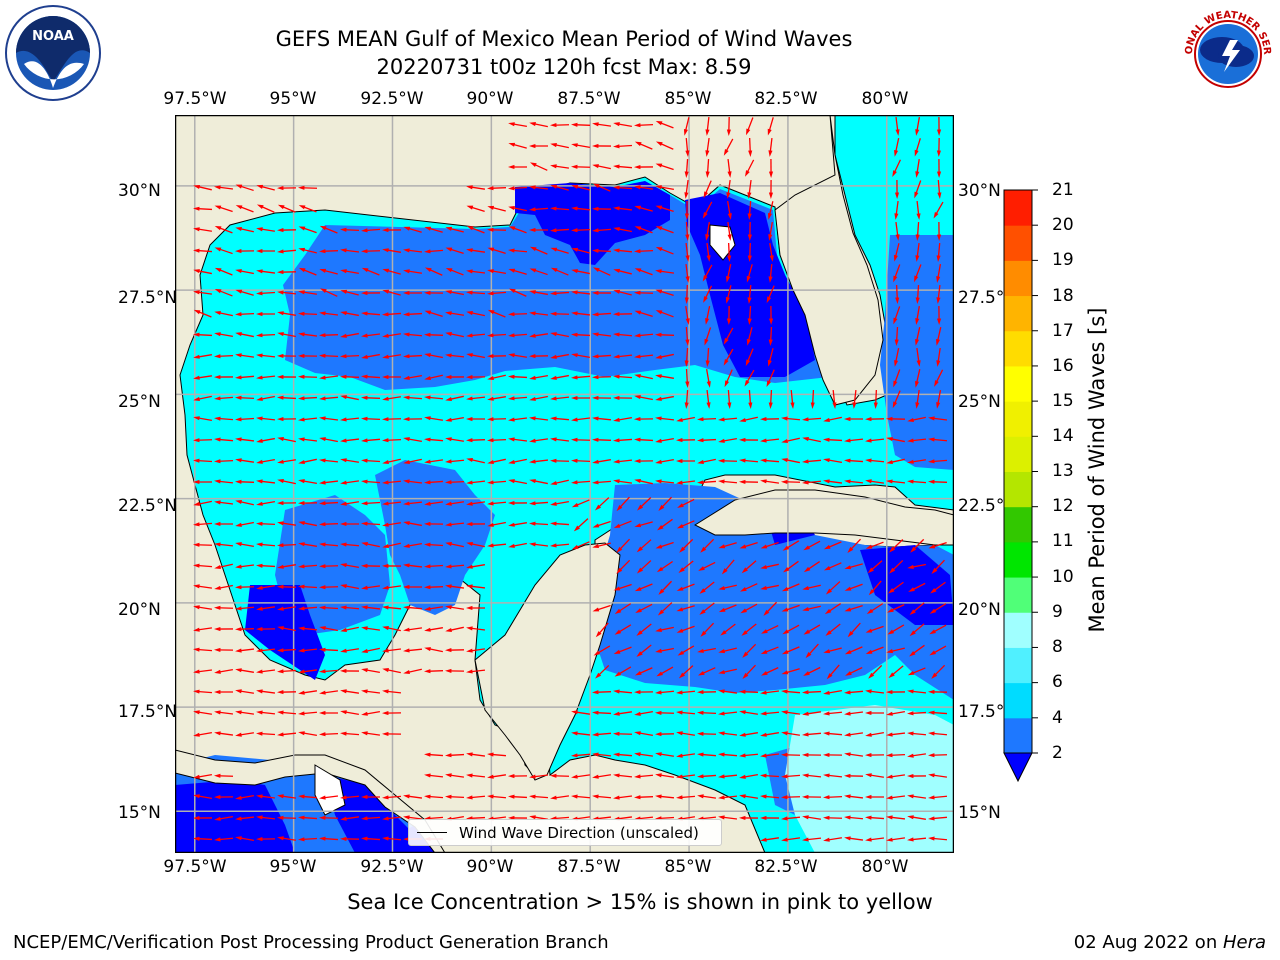 This screenshot has height=960, width=1280. Describe the element at coordinates (786, 99) in the screenshot. I see `lon-tick-top: 82.5°W` at that location.